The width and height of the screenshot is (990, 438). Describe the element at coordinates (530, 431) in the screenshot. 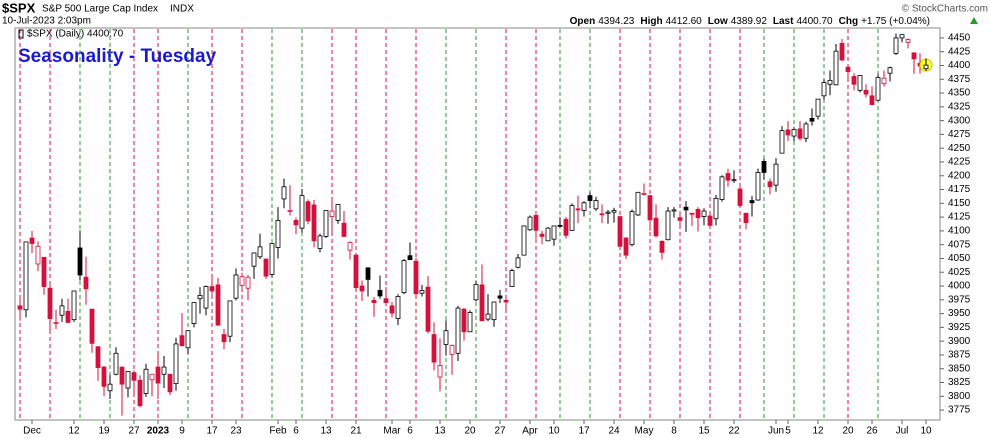

I see `x-tick-label: Apr` at that location.